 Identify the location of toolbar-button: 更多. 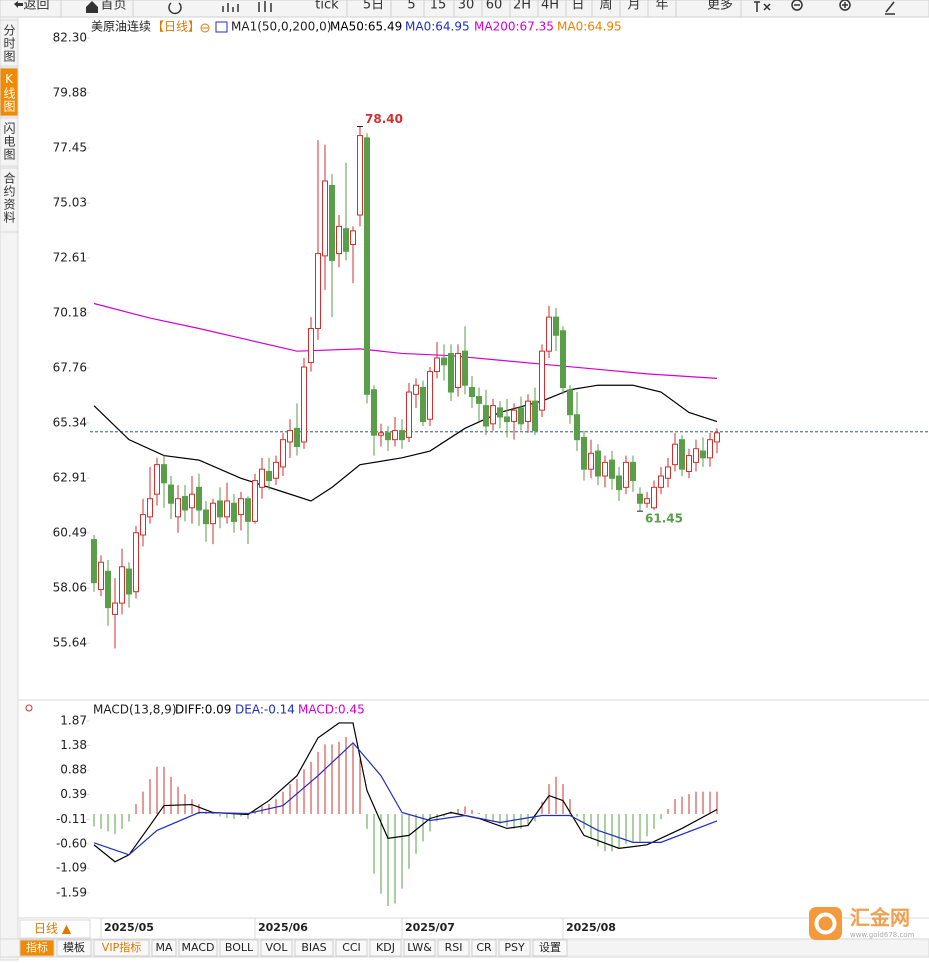
(720, 6).